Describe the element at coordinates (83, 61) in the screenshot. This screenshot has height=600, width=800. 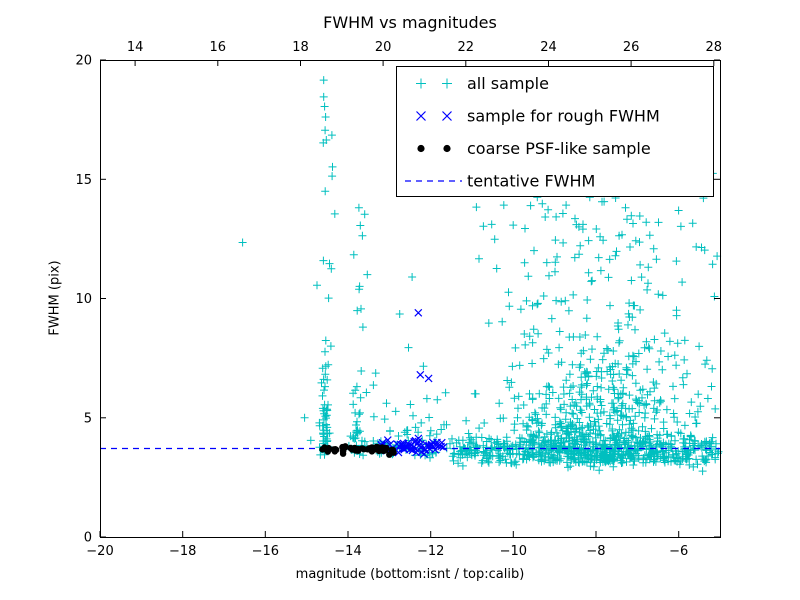
I see `y-tick-label: 20` at that location.